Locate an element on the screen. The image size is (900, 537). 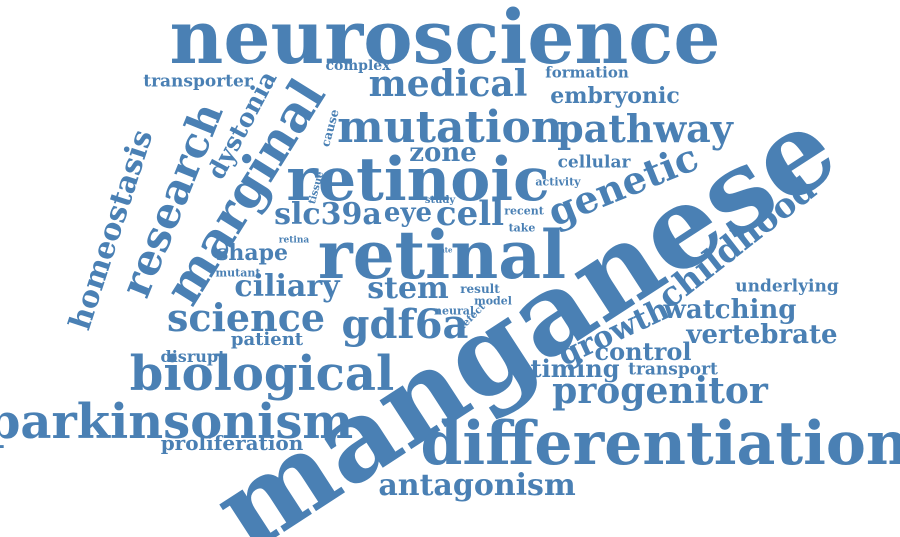
word-zone: zone is located at coordinates (443, 153).